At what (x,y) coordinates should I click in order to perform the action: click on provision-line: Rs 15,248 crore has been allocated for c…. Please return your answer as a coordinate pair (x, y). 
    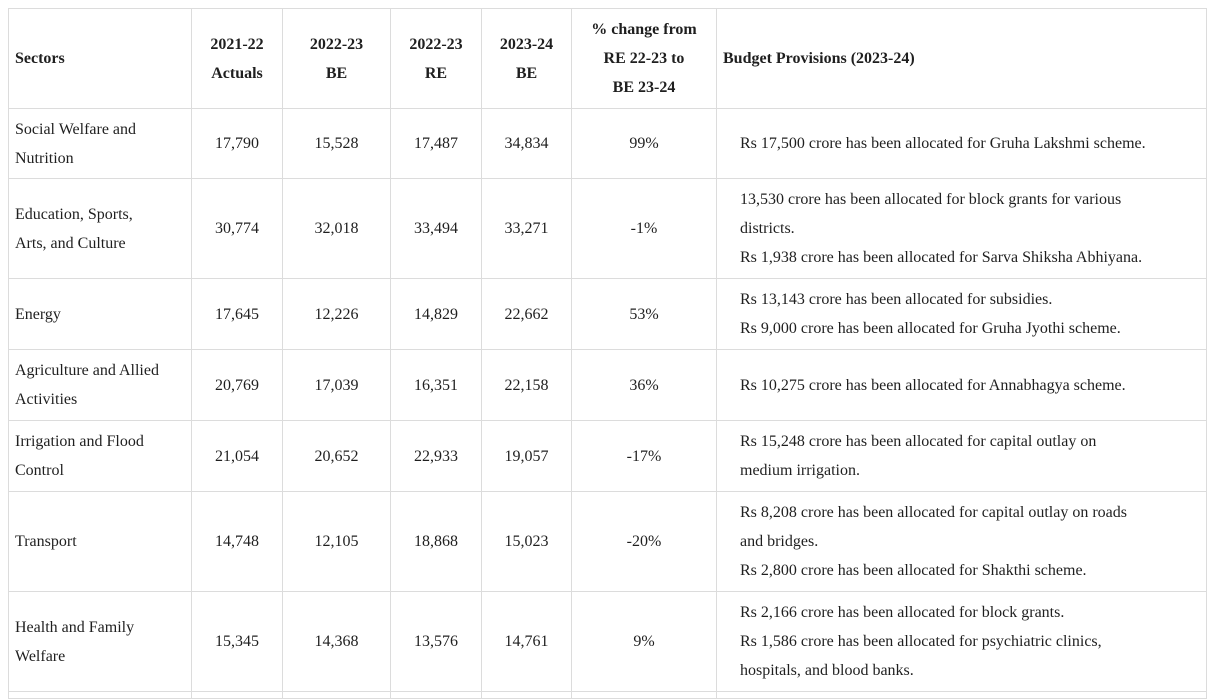
    Looking at the image, I should click on (918, 441).